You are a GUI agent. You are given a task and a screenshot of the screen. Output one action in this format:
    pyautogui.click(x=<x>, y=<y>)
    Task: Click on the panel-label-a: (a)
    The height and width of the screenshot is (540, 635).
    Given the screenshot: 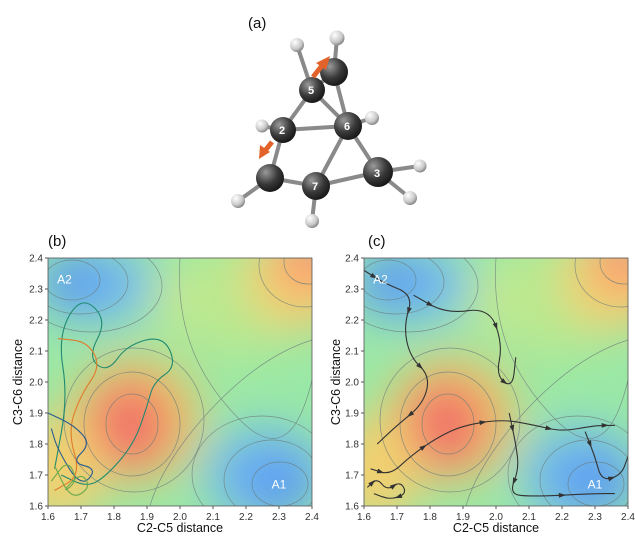 What is the action you would take?
    pyautogui.click(x=257, y=23)
    